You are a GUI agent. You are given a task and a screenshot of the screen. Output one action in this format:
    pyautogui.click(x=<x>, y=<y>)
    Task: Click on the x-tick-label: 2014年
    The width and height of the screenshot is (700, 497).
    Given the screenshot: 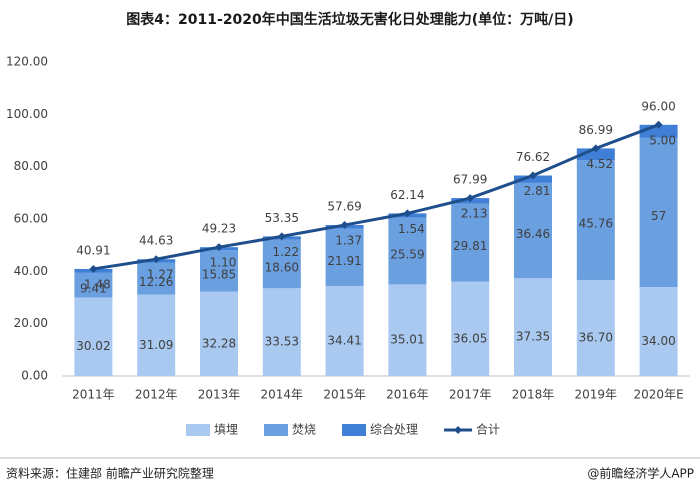 What is the action you would take?
    pyautogui.click(x=282, y=395)
    